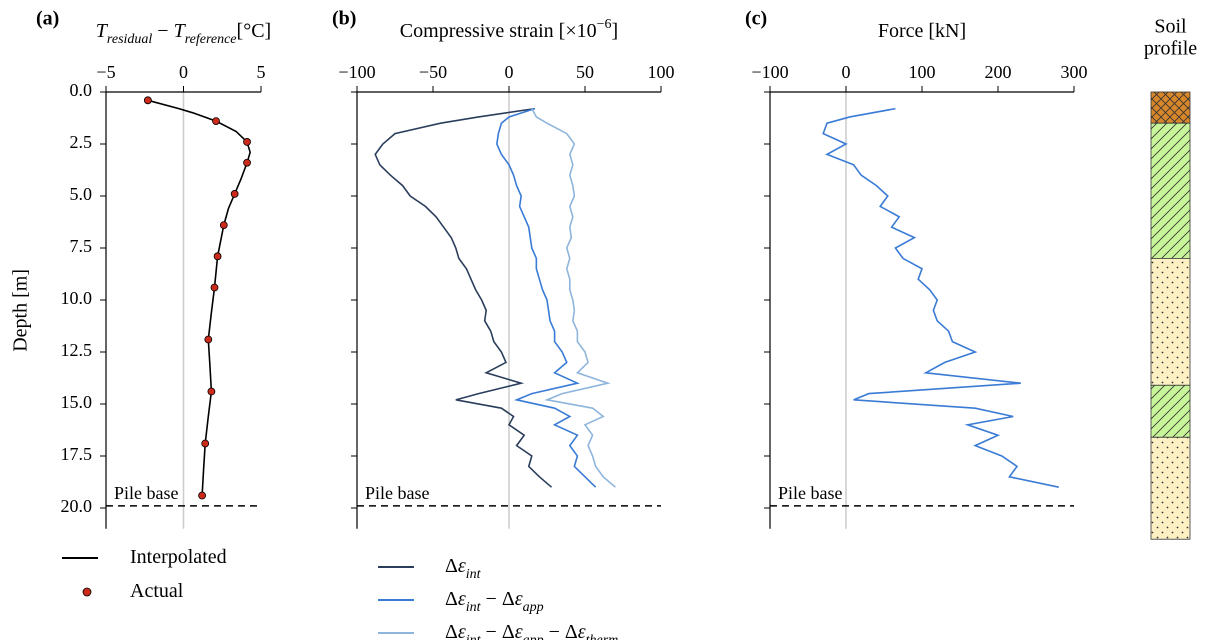  Describe the element at coordinates (254, 31) in the screenshot. I see `text-part: [°C]` at that location.